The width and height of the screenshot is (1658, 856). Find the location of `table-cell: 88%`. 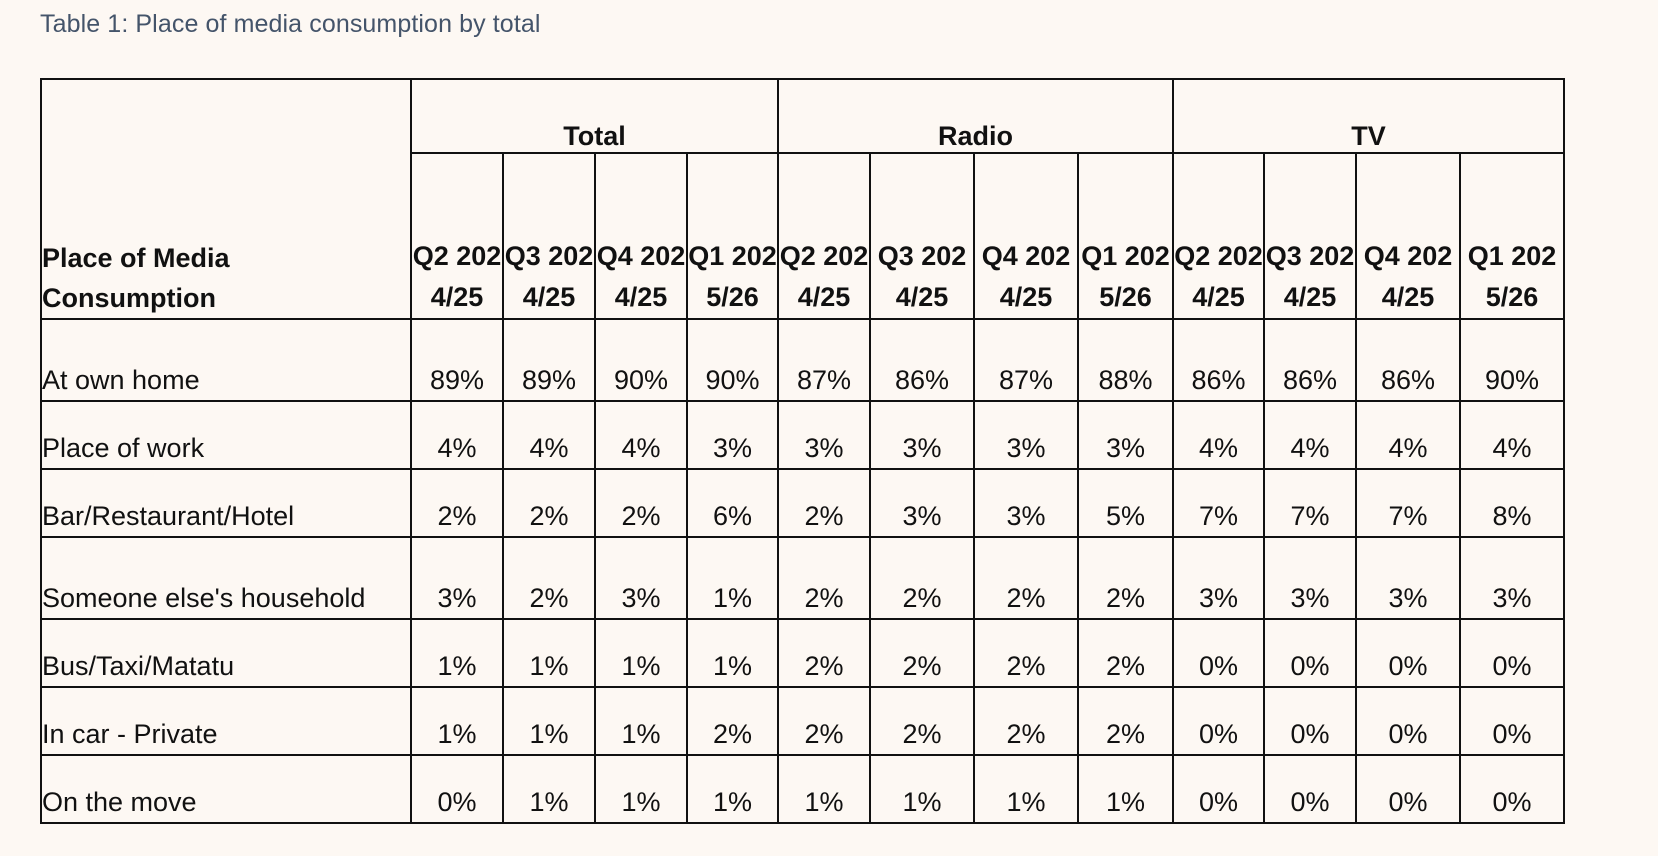

table-cell: 88% is located at coordinates (1125, 360).